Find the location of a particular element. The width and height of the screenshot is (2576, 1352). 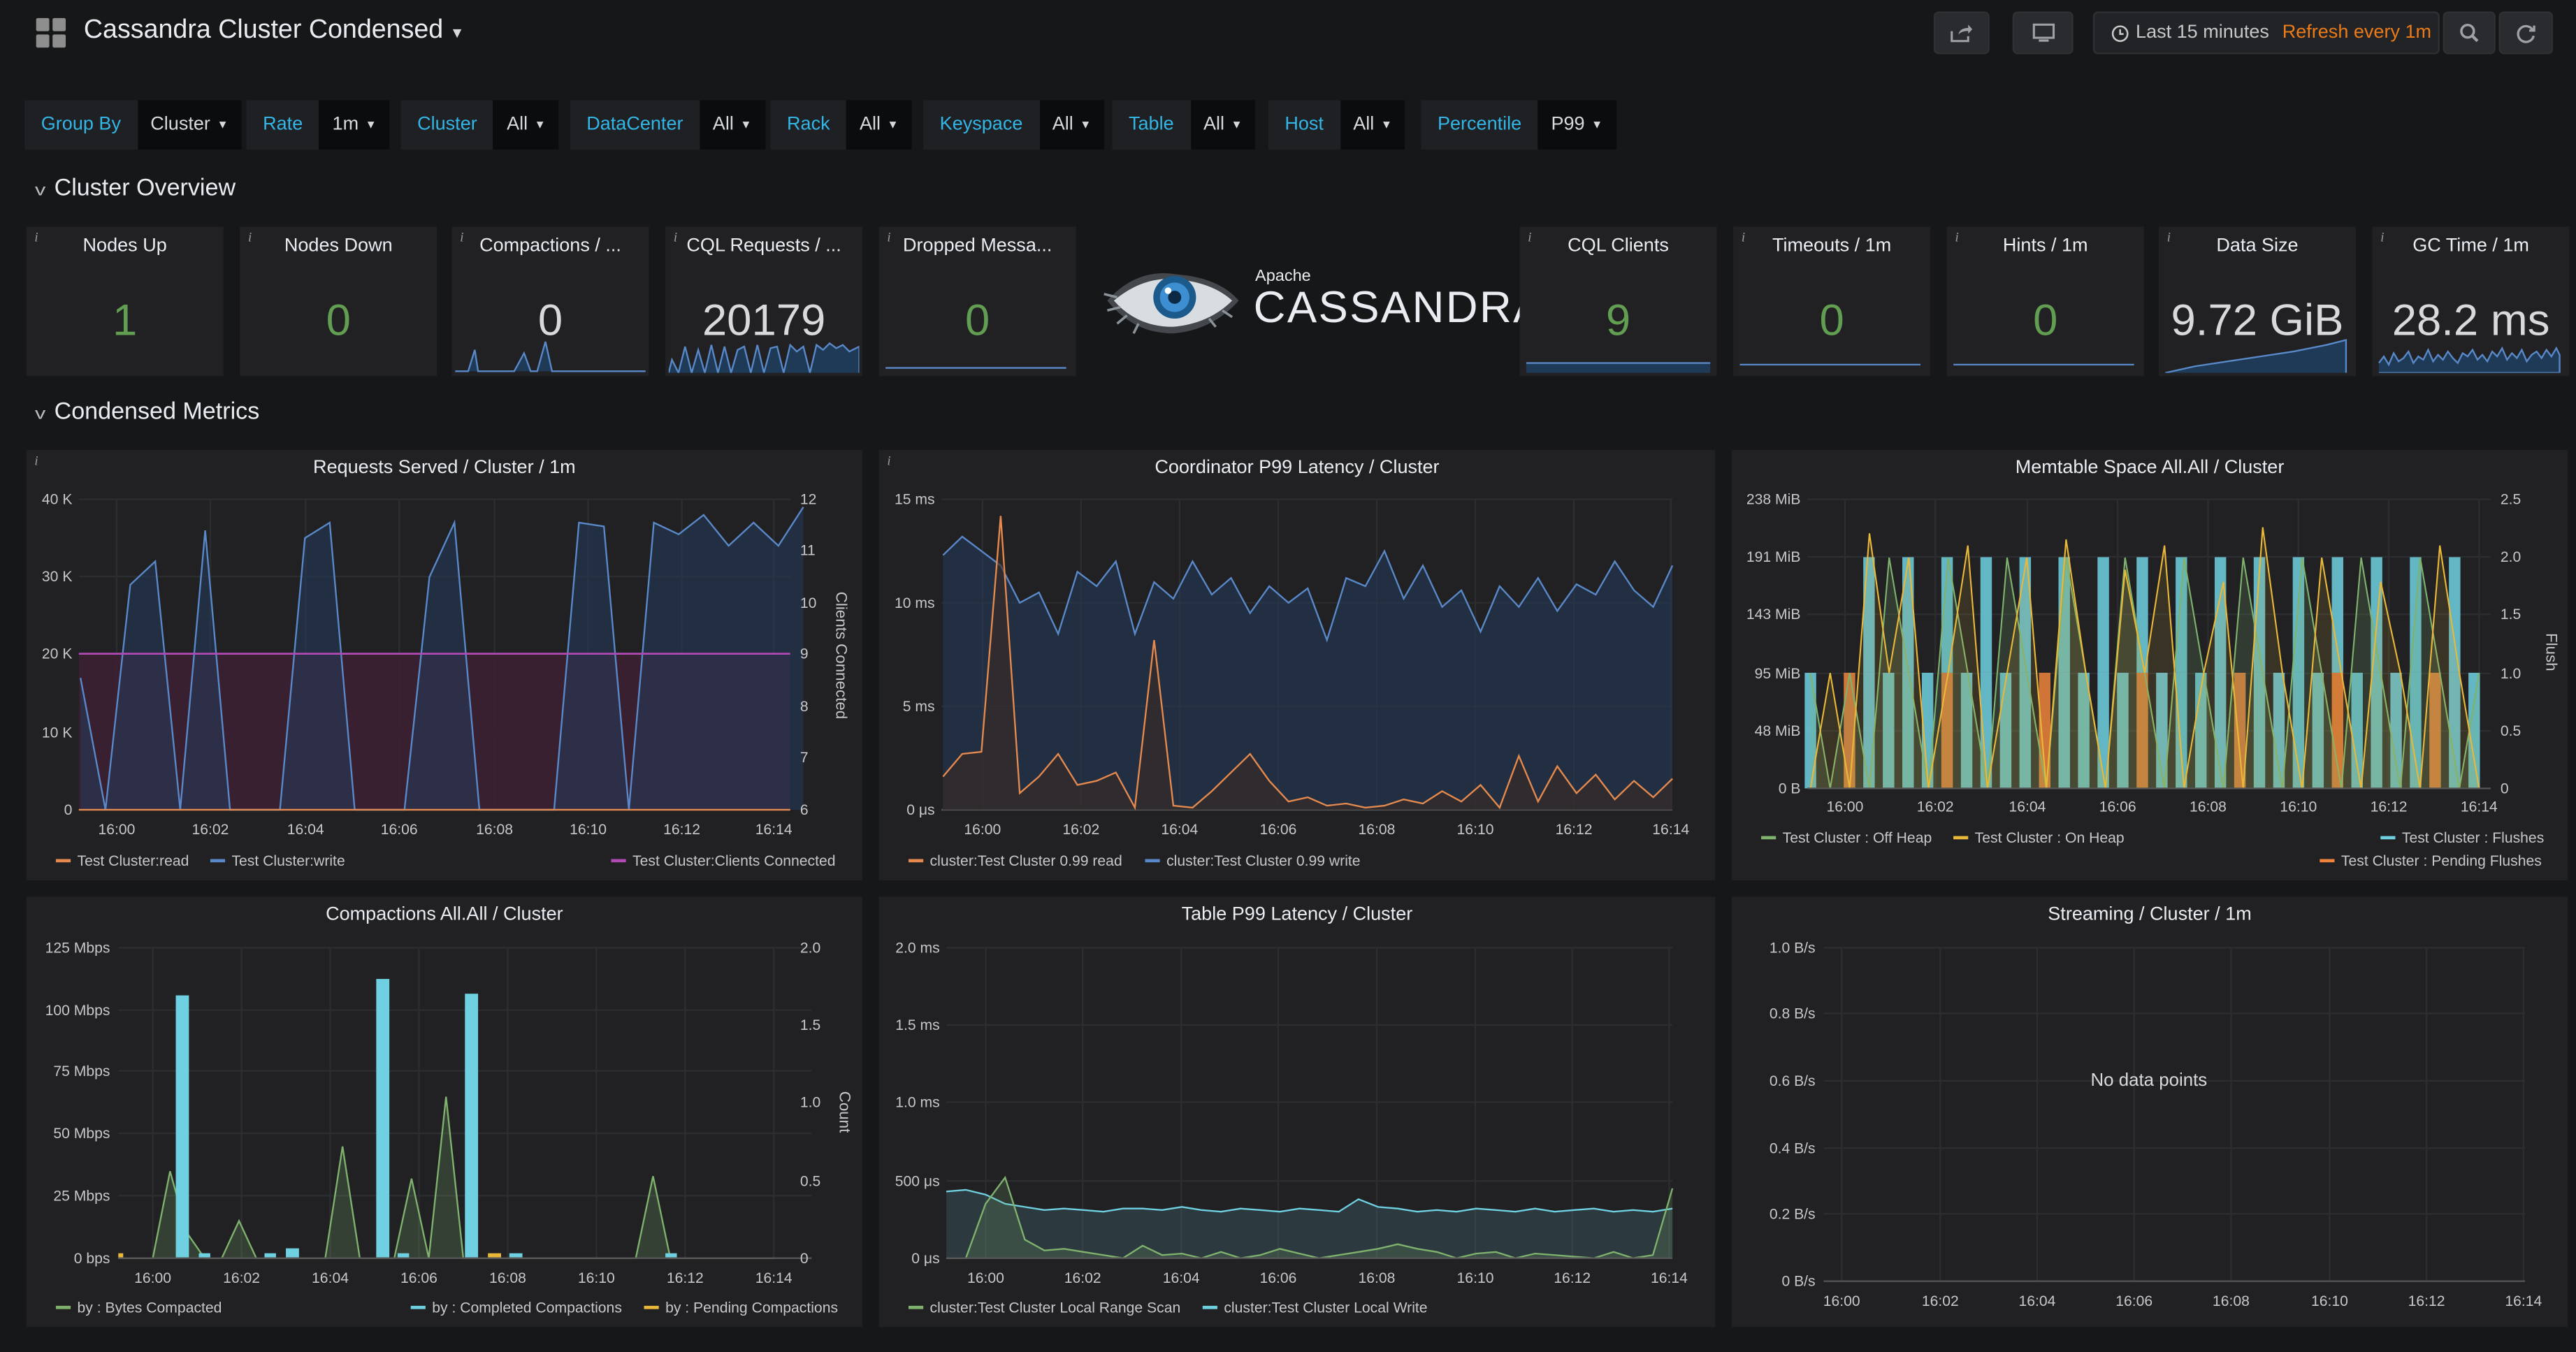

legend-item: by : Completed Compactions is located at coordinates (516, 1307).